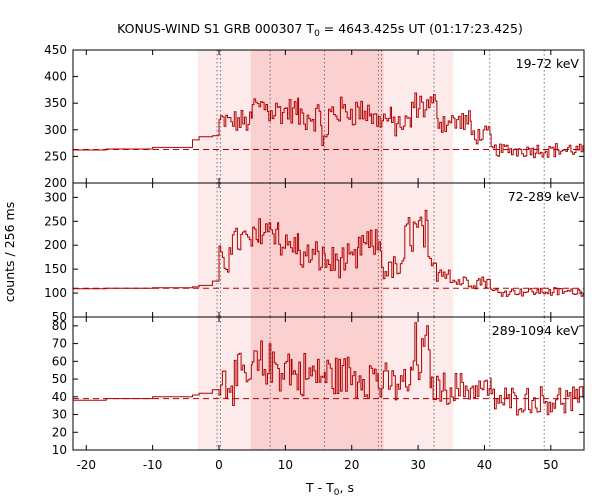  Describe the element at coordinates (59, 415) in the screenshot. I see `y-tick-label: 30` at that location.